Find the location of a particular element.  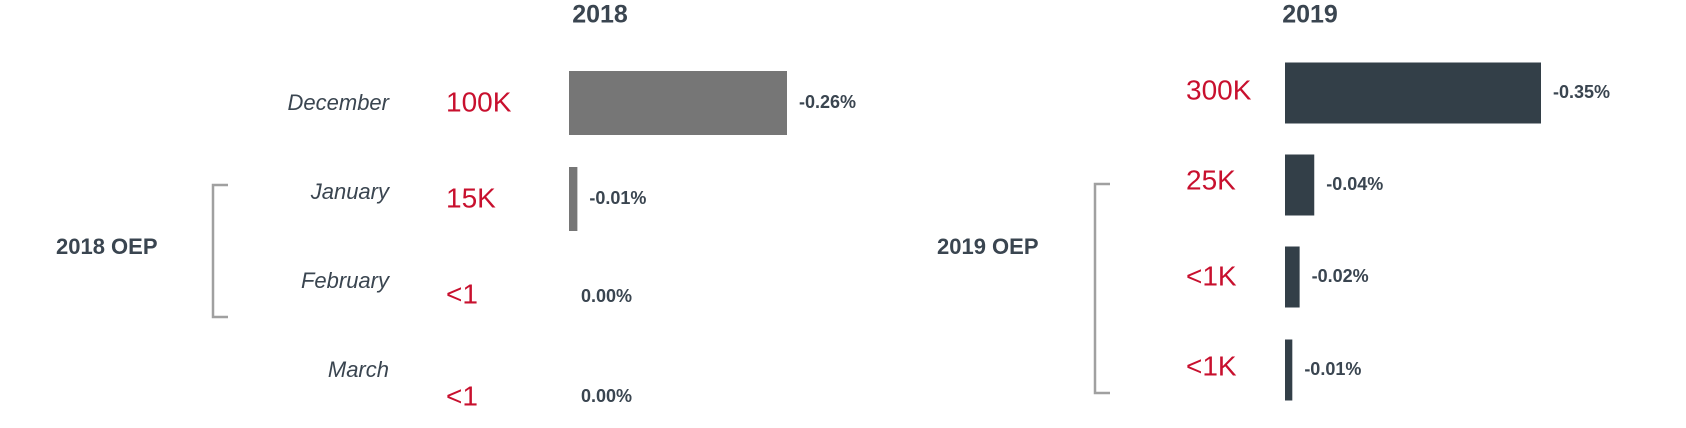

month-label: March is located at coordinates (358, 369).